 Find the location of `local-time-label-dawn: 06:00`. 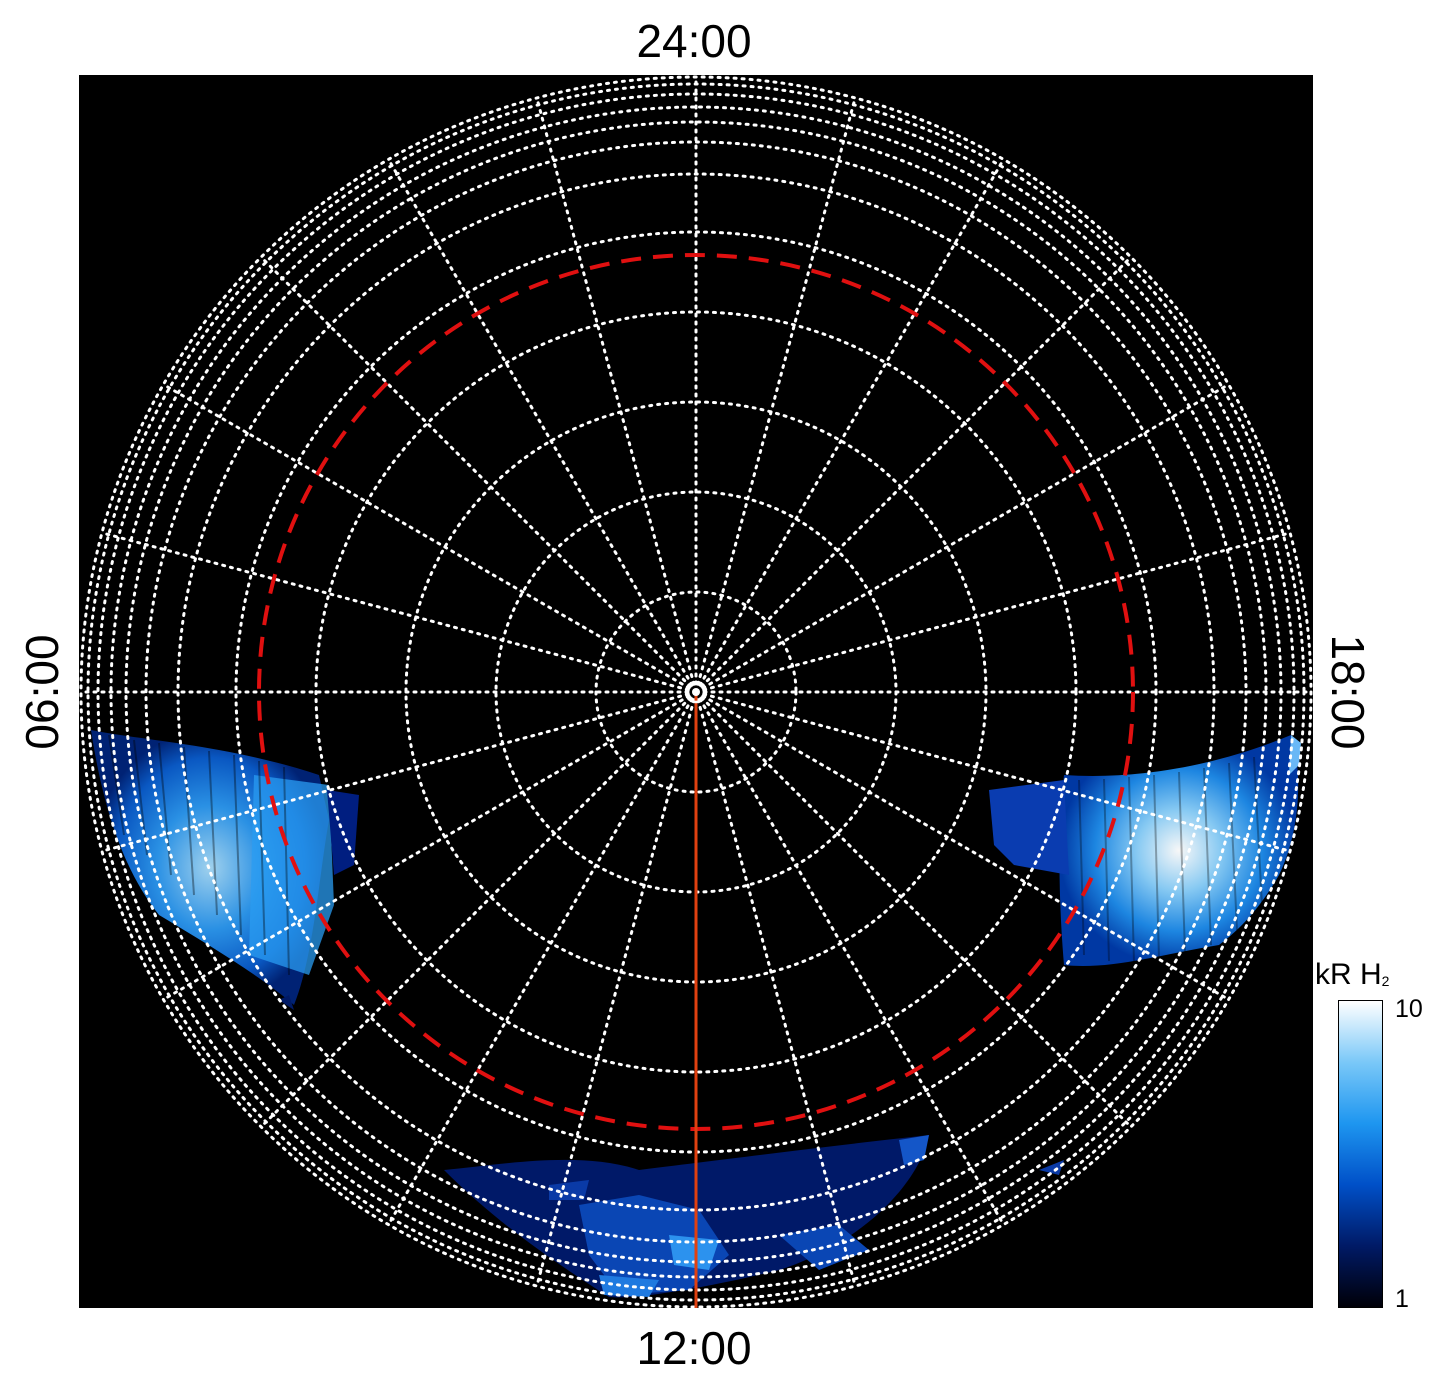

local-time-label-dawn: 06:00 is located at coordinates (42, 692).